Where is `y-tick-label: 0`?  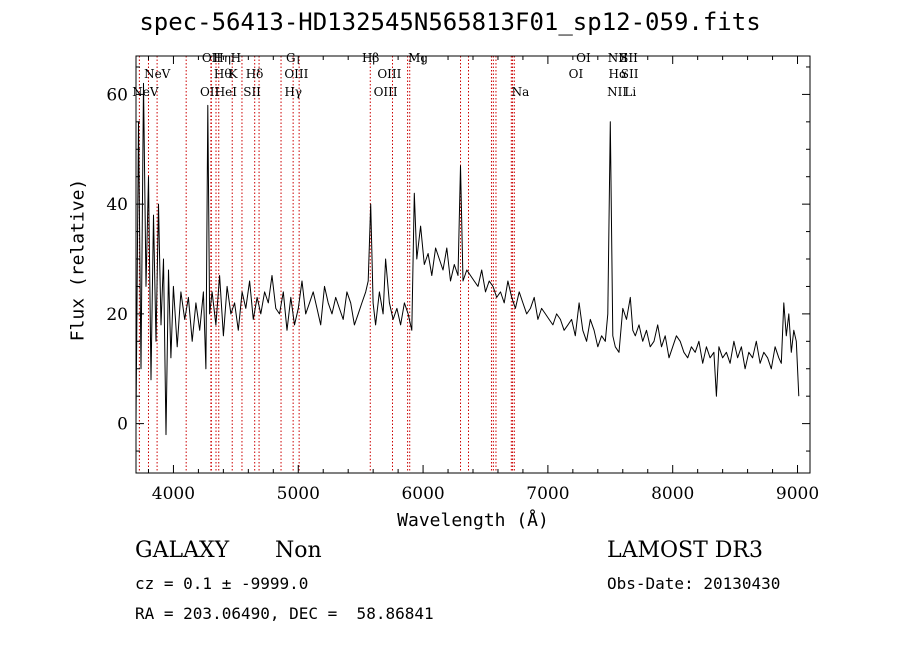
y-tick-label: 0 is located at coordinates (122, 425).